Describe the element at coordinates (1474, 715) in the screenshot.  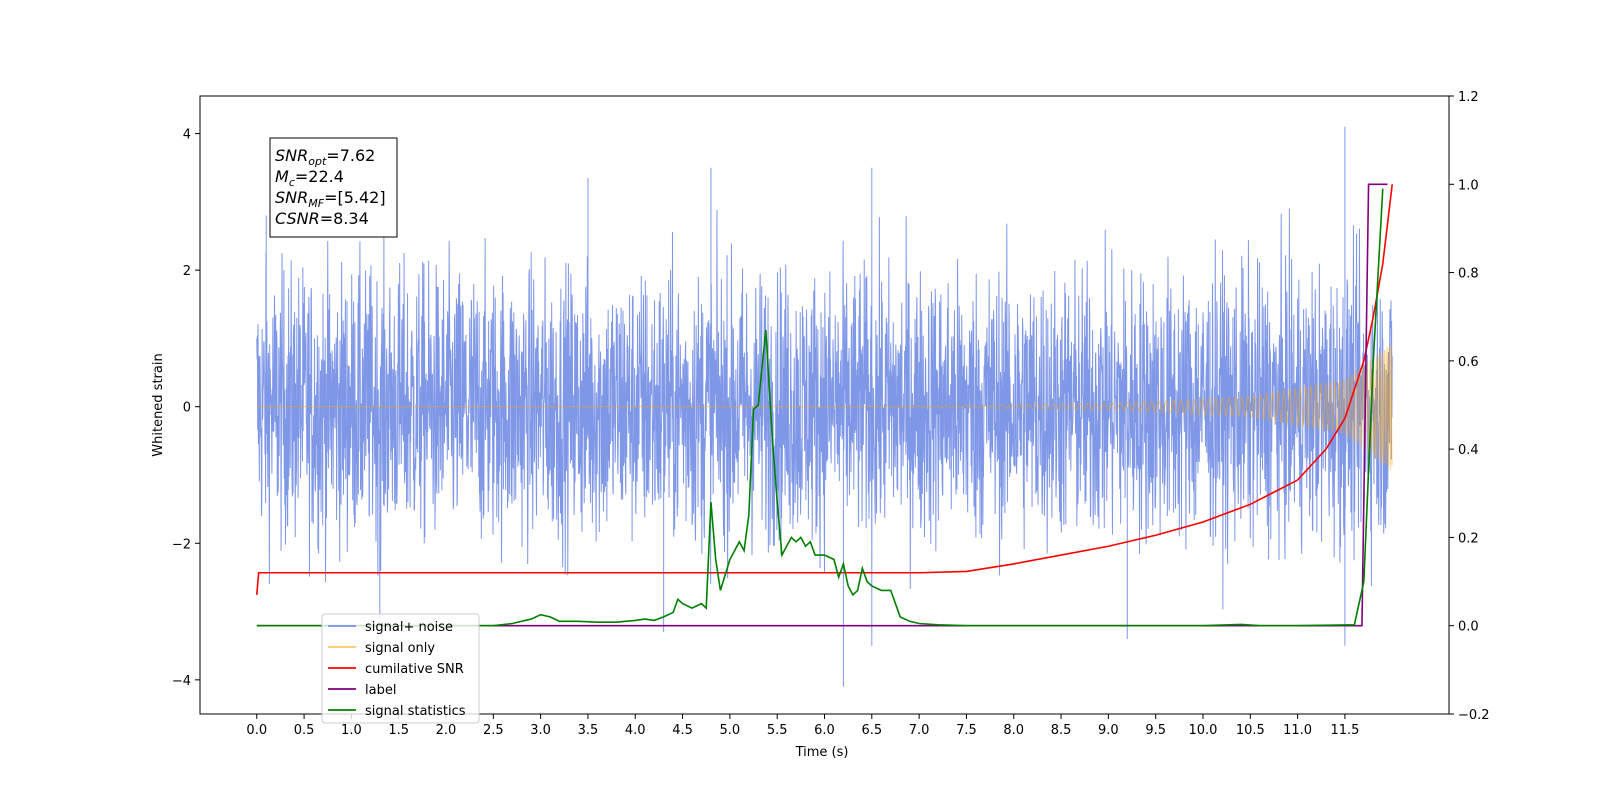
I see `y2-tick-label: −0.2` at that location.